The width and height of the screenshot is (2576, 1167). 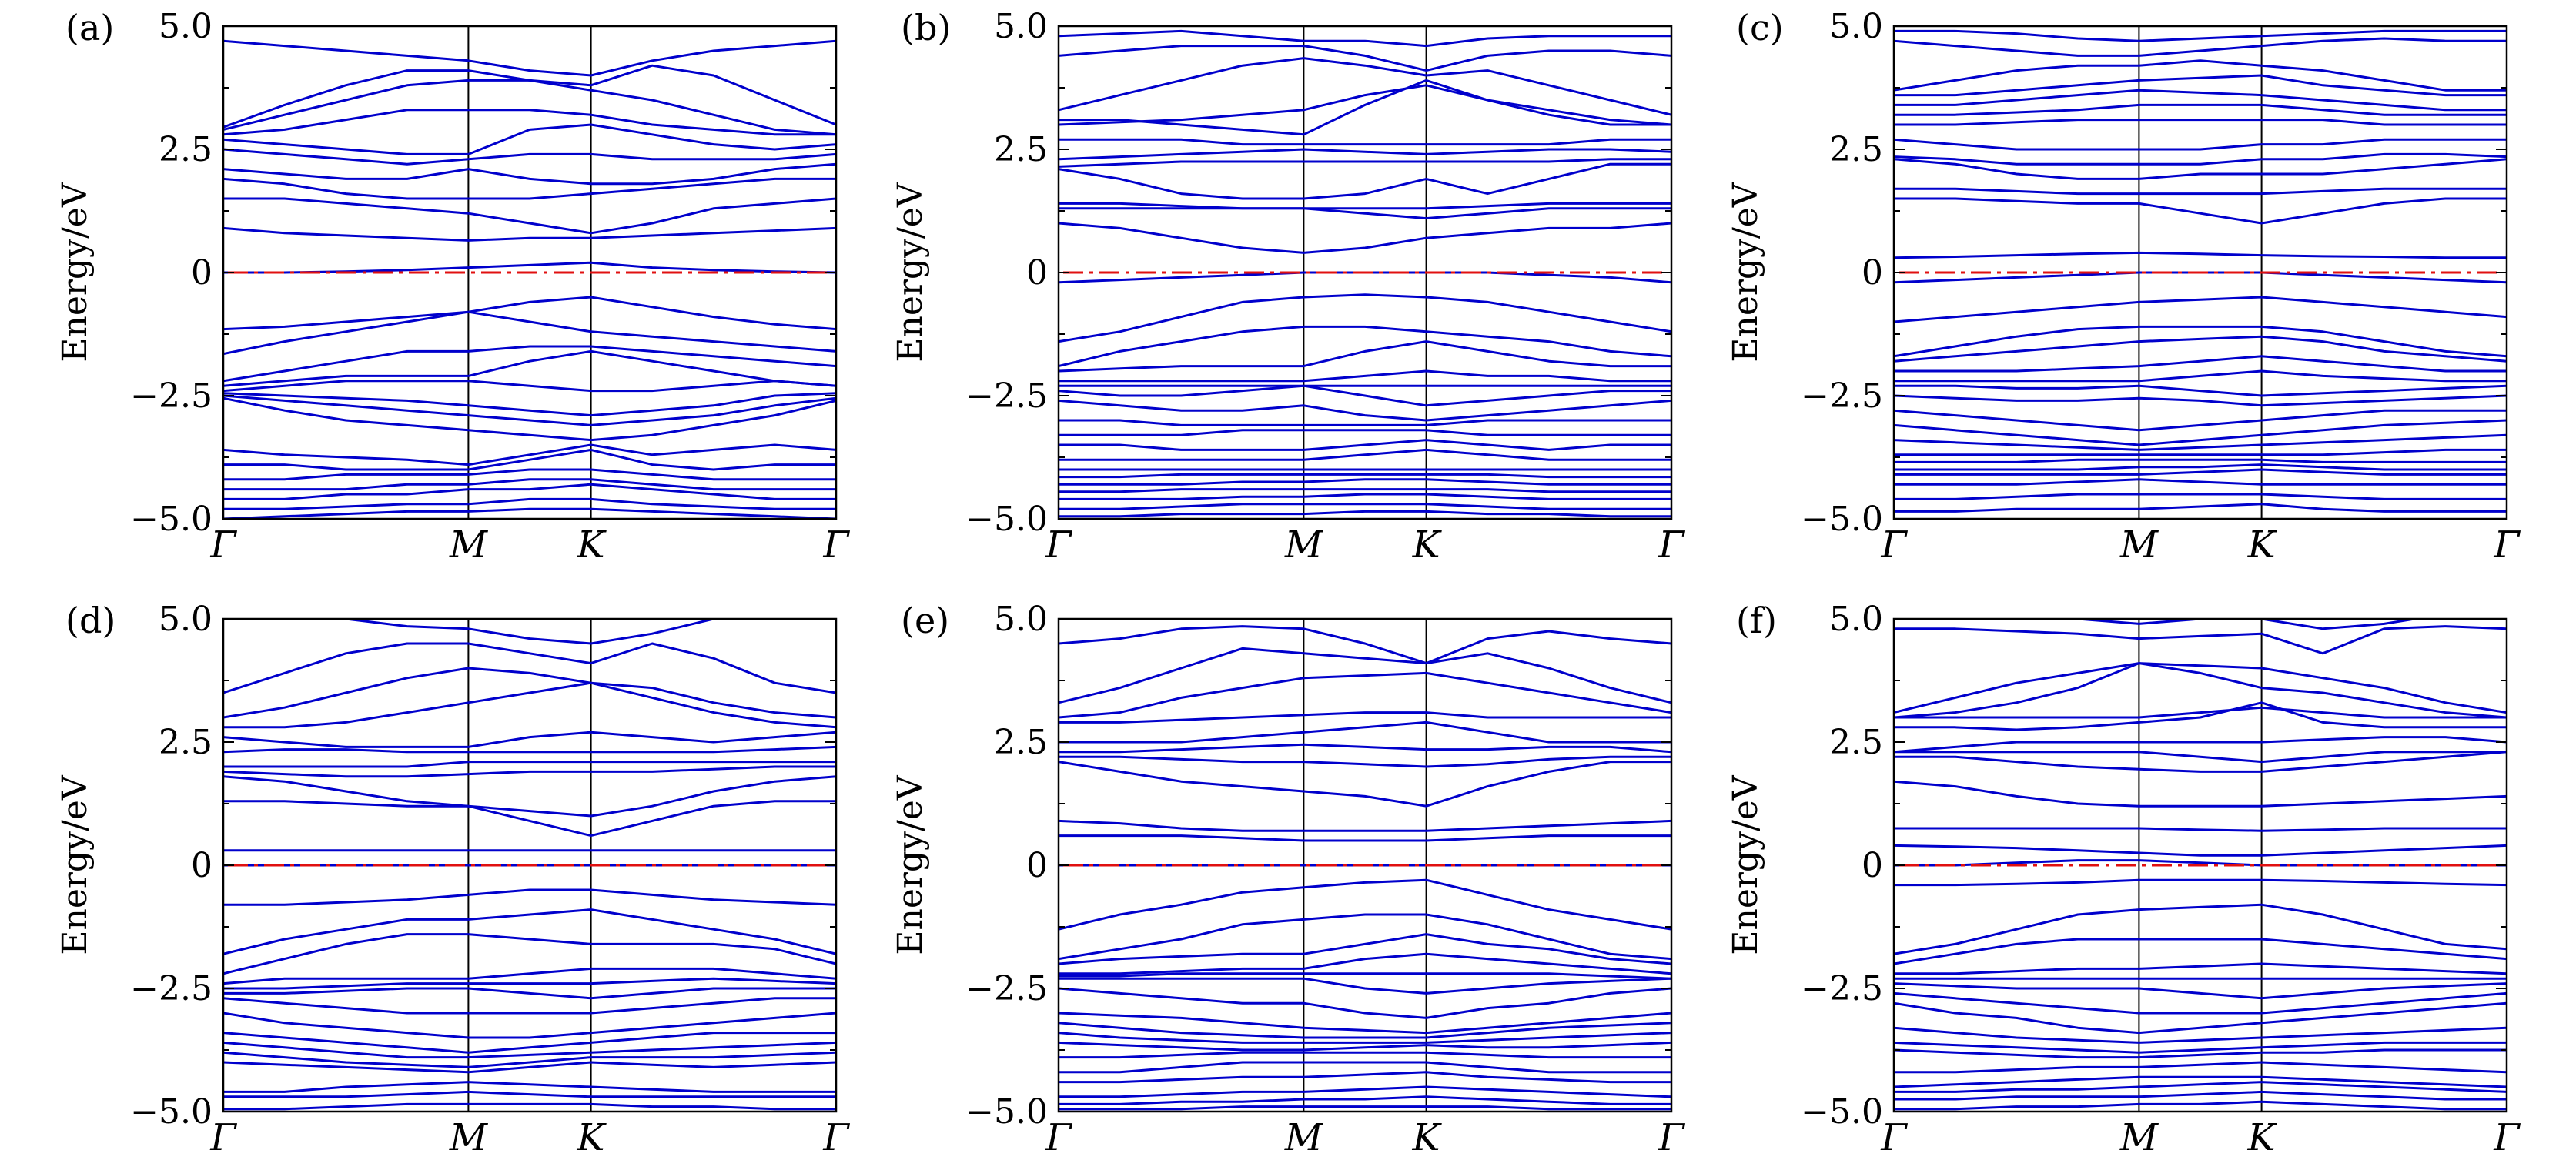 I want to click on k-point-label: K, so click(x=1427, y=545).